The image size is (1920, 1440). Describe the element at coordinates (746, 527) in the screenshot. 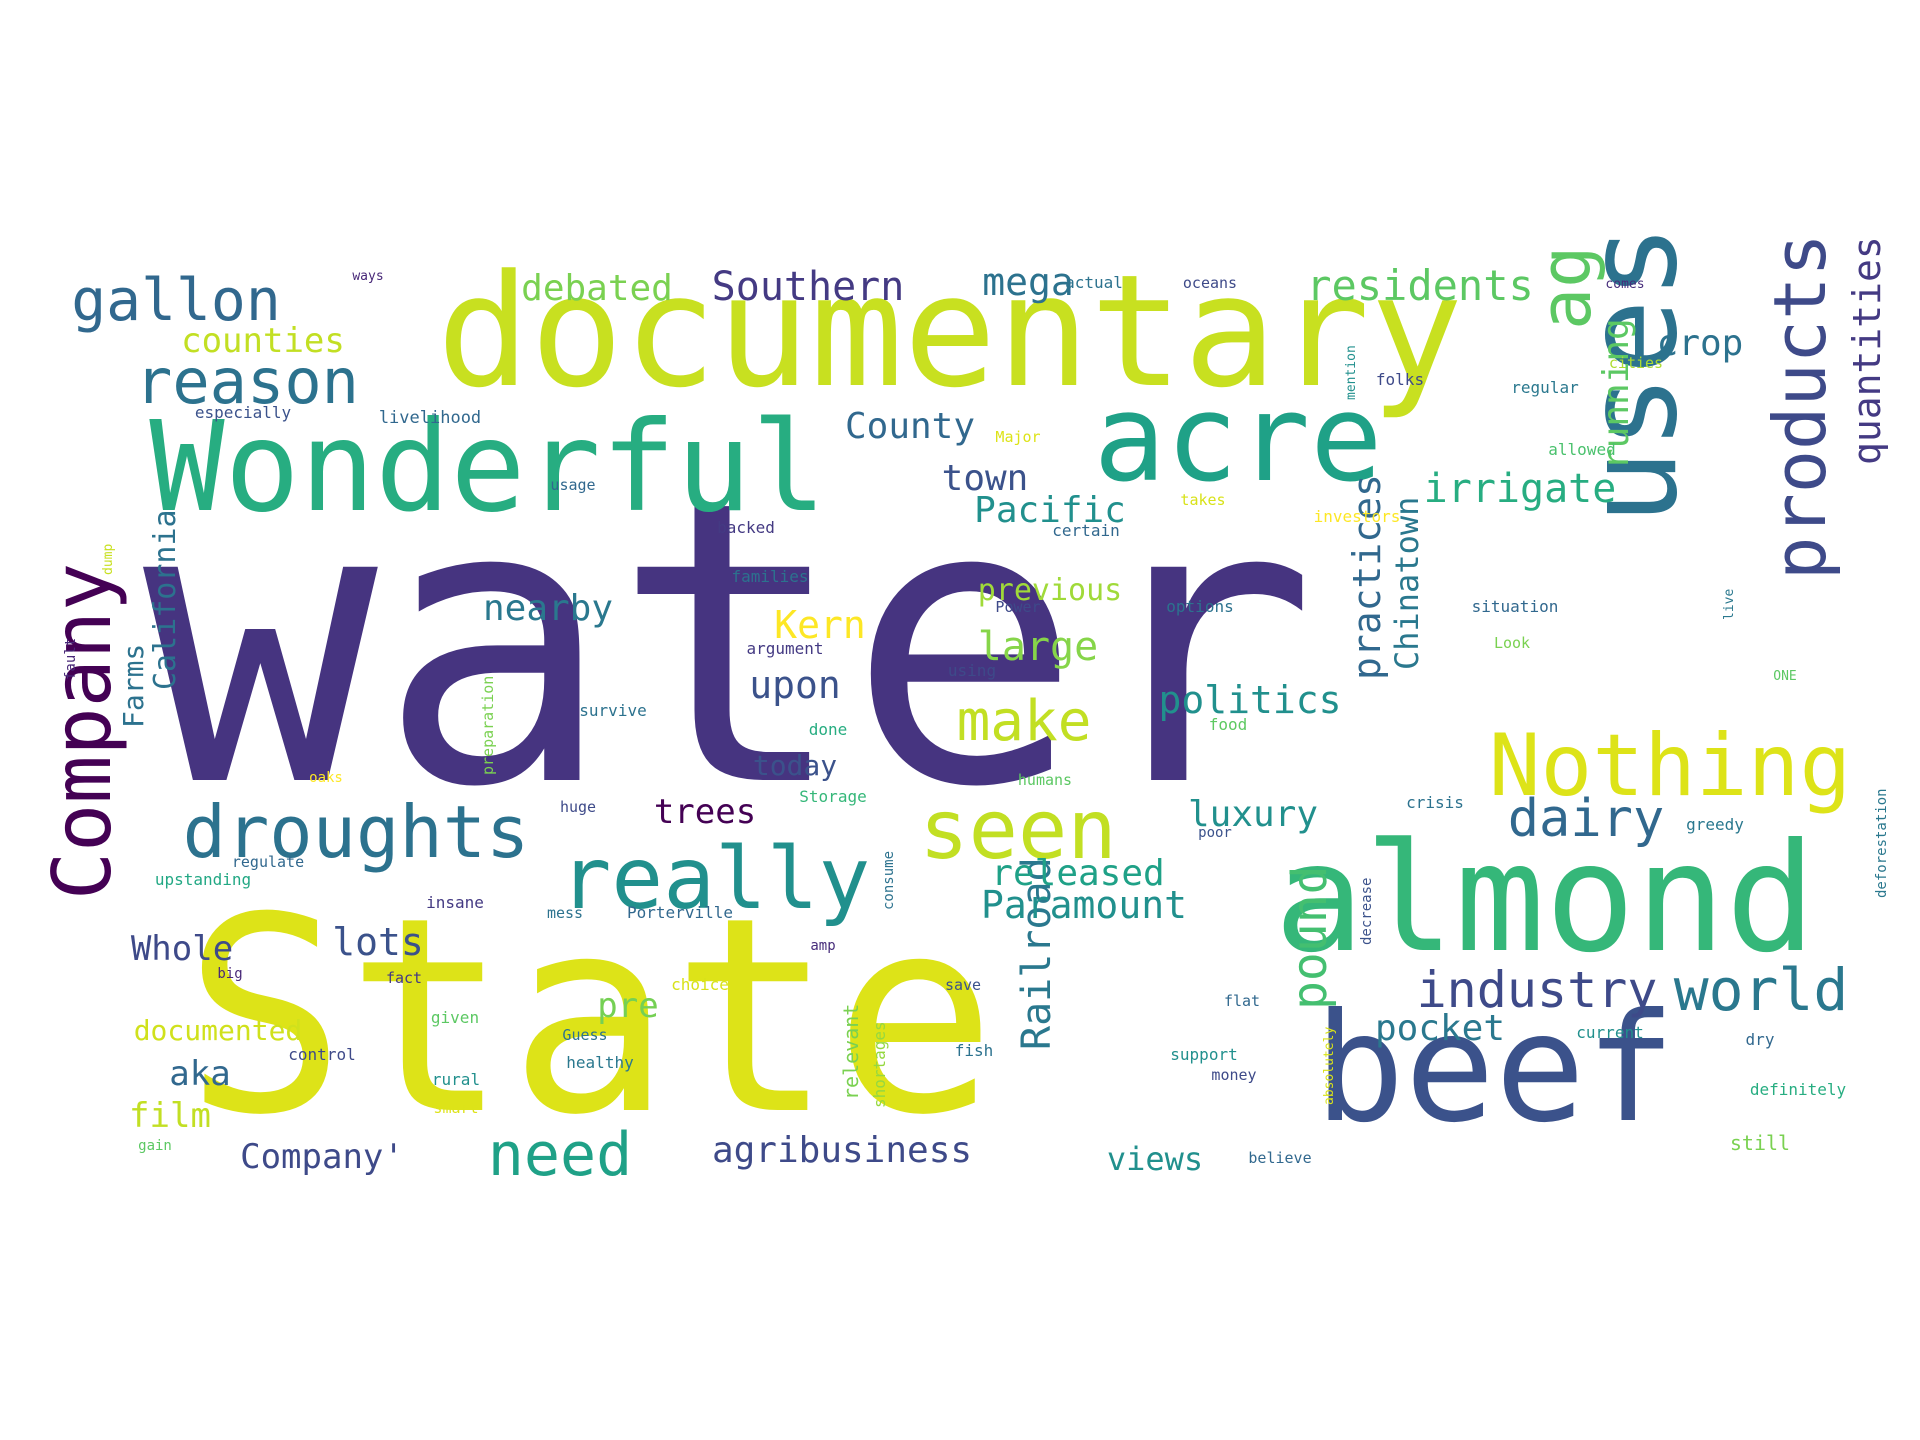

I see `cloud-word-backed: backed` at that location.